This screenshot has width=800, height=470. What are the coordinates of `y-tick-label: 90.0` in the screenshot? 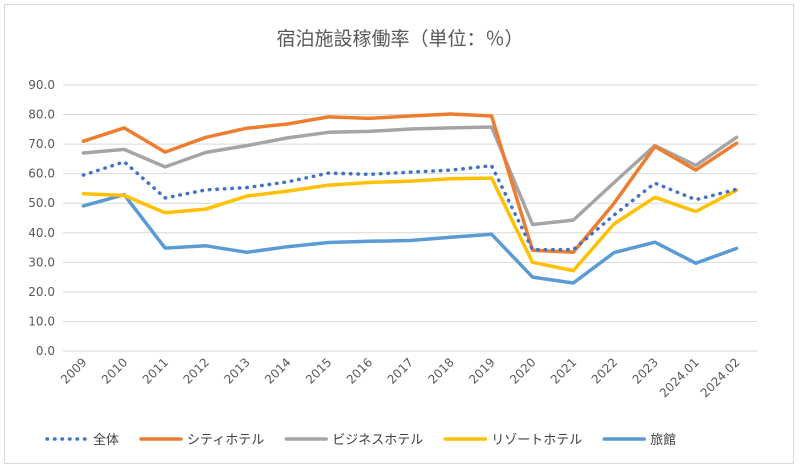 It's located at (41, 85).